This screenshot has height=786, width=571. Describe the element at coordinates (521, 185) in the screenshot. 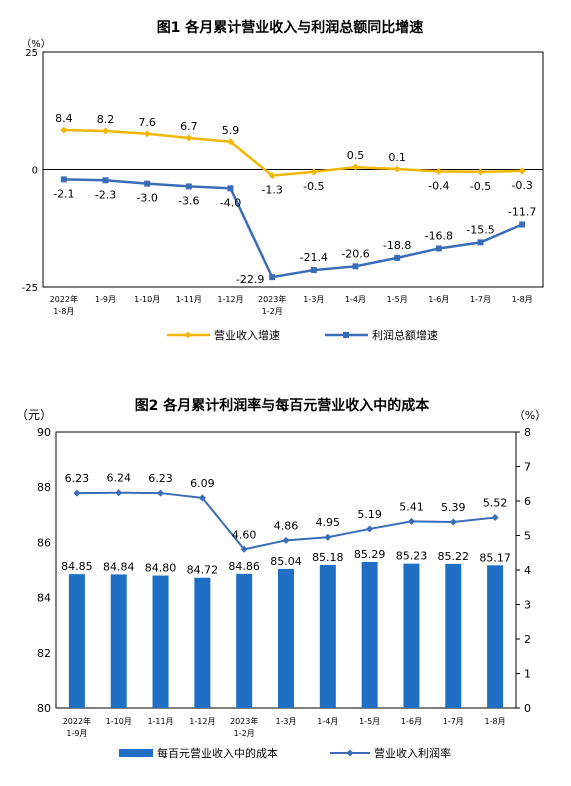

I see `figure-1-revenue-data-label: -0.3` at that location.